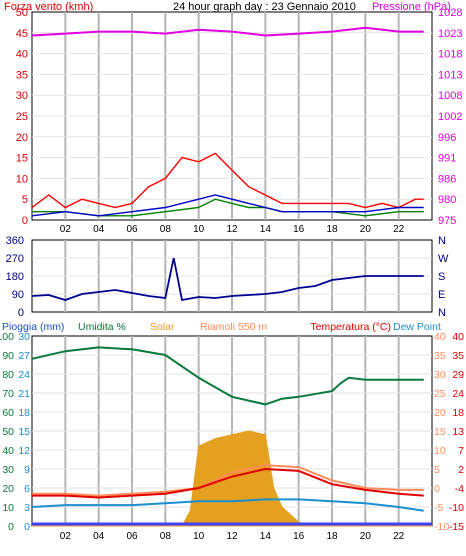  Describe the element at coordinates (24, 375) in the screenshot. I see `rain-tick-2: 24` at that location.